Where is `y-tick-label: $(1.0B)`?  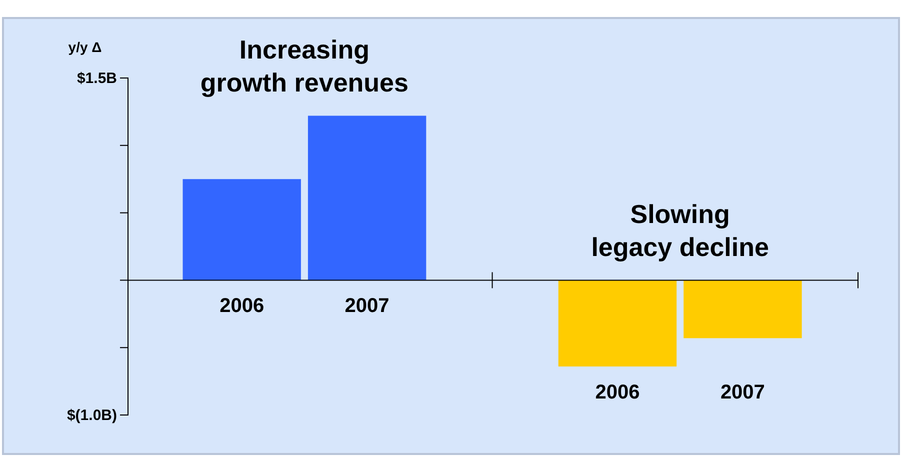 y-tick-label: $(1.0B) is located at coordinates (91, 415).